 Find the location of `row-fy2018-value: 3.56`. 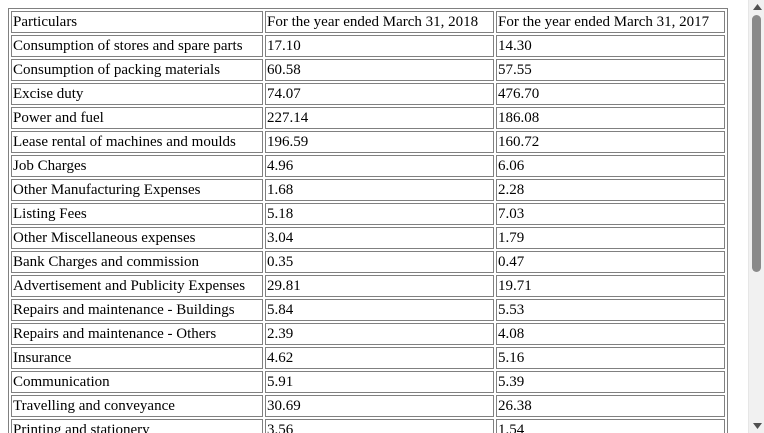

row-fy2018-value: 3.56 is located at coordinates (379, 426).